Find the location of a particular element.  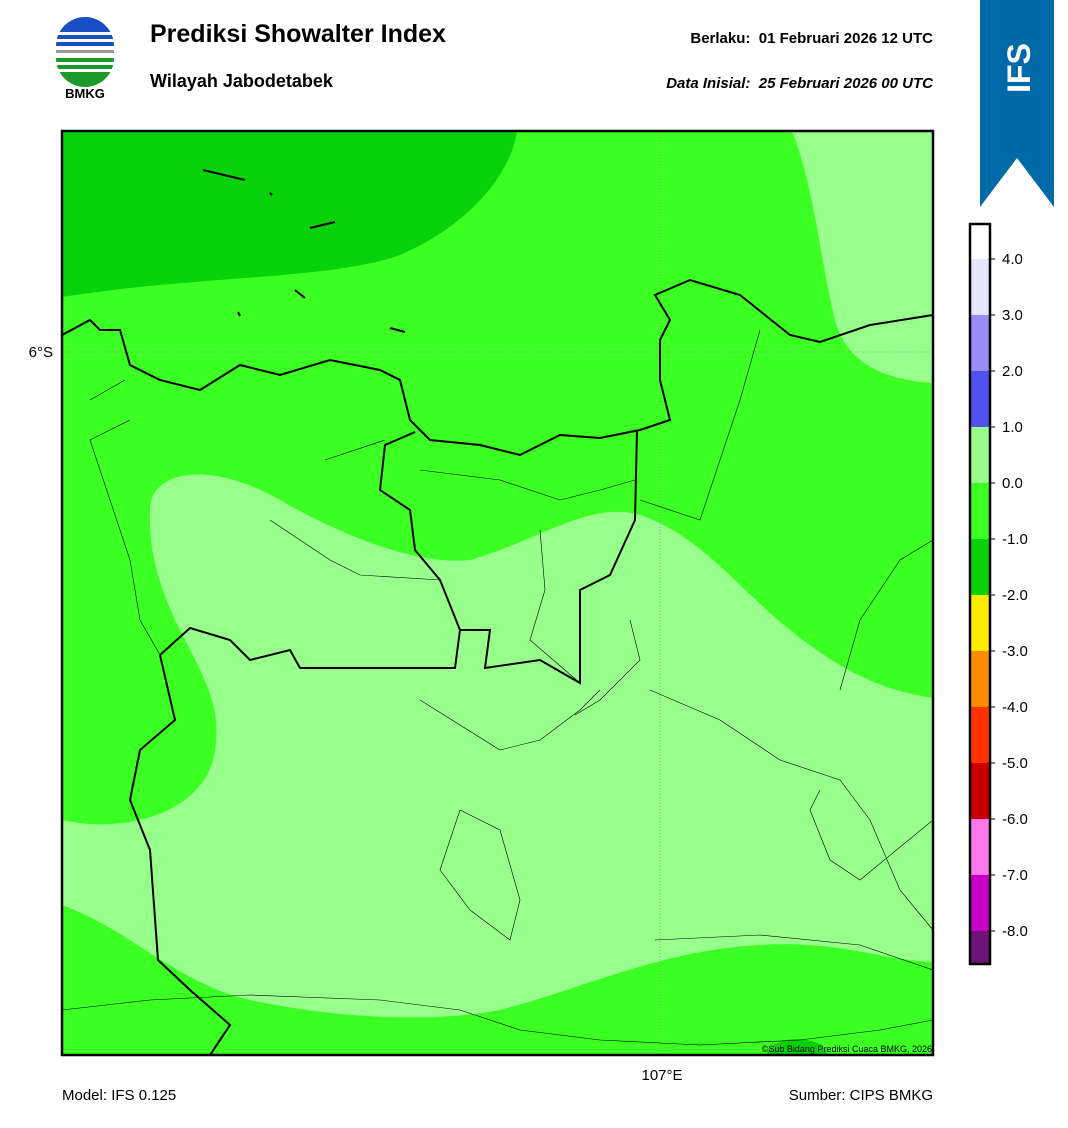

colorbar-tick-label: -1.0 is located at coordinates (1015, 539).